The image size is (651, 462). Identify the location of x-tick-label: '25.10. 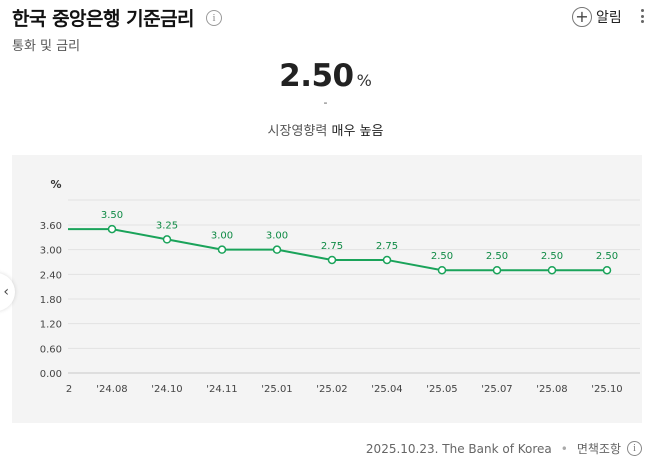
(606, 389).